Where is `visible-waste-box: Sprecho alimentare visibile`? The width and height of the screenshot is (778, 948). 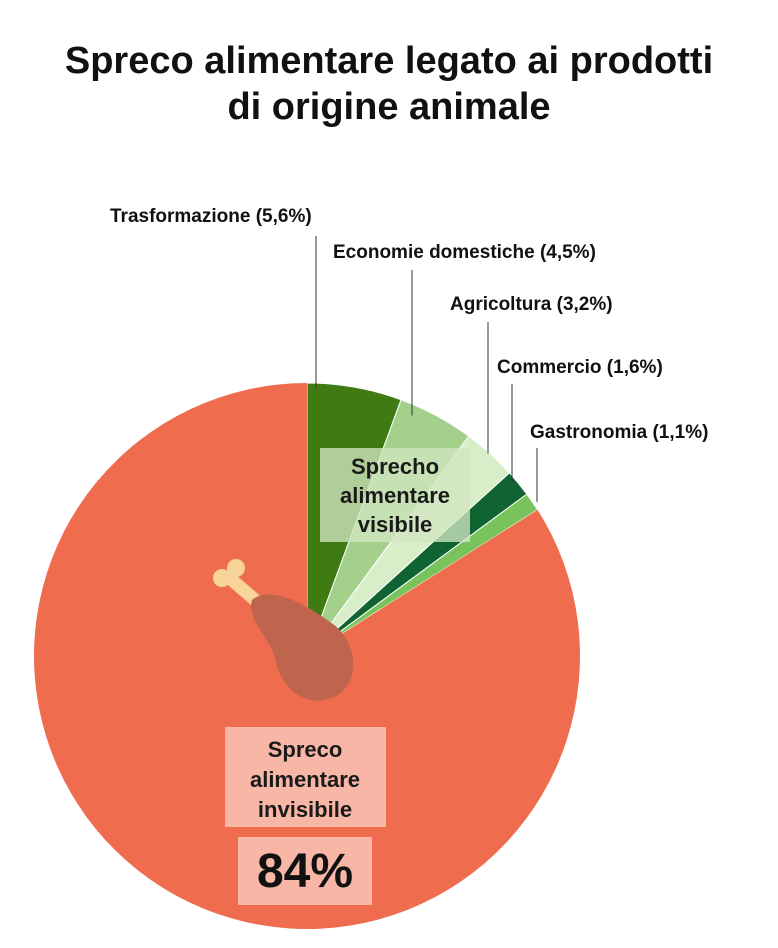 visible-waste-box: Sprecho alimentare visibile is located at coordinates (395, 495).